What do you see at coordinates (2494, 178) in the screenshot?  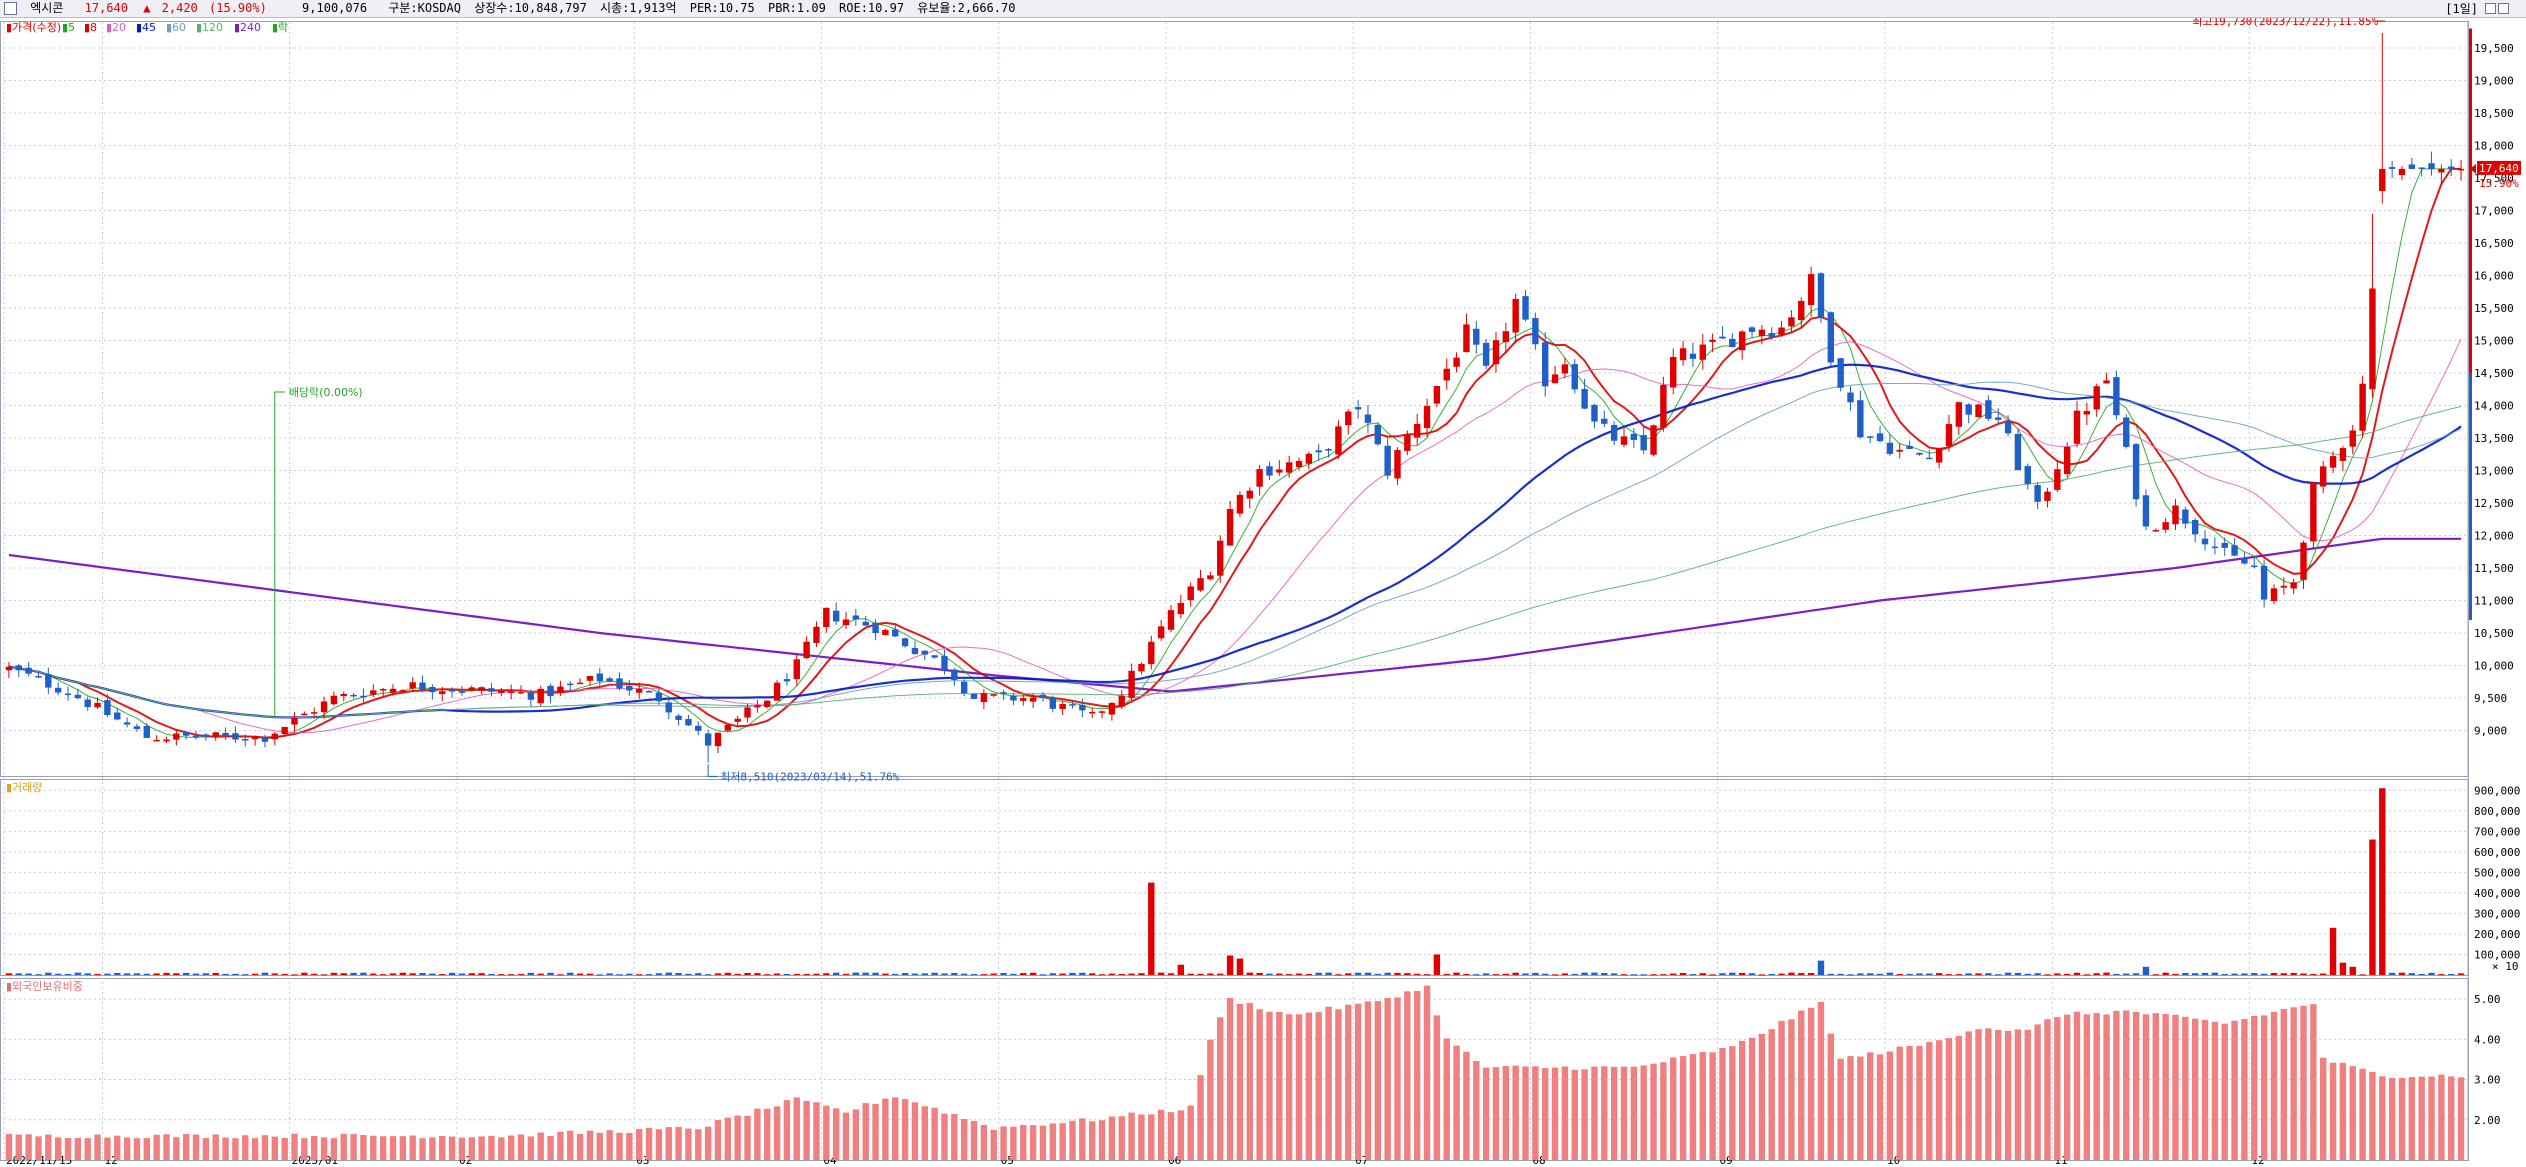 I see `price-axis-tick-label: 17,500` at bounding box center [2494, 178].